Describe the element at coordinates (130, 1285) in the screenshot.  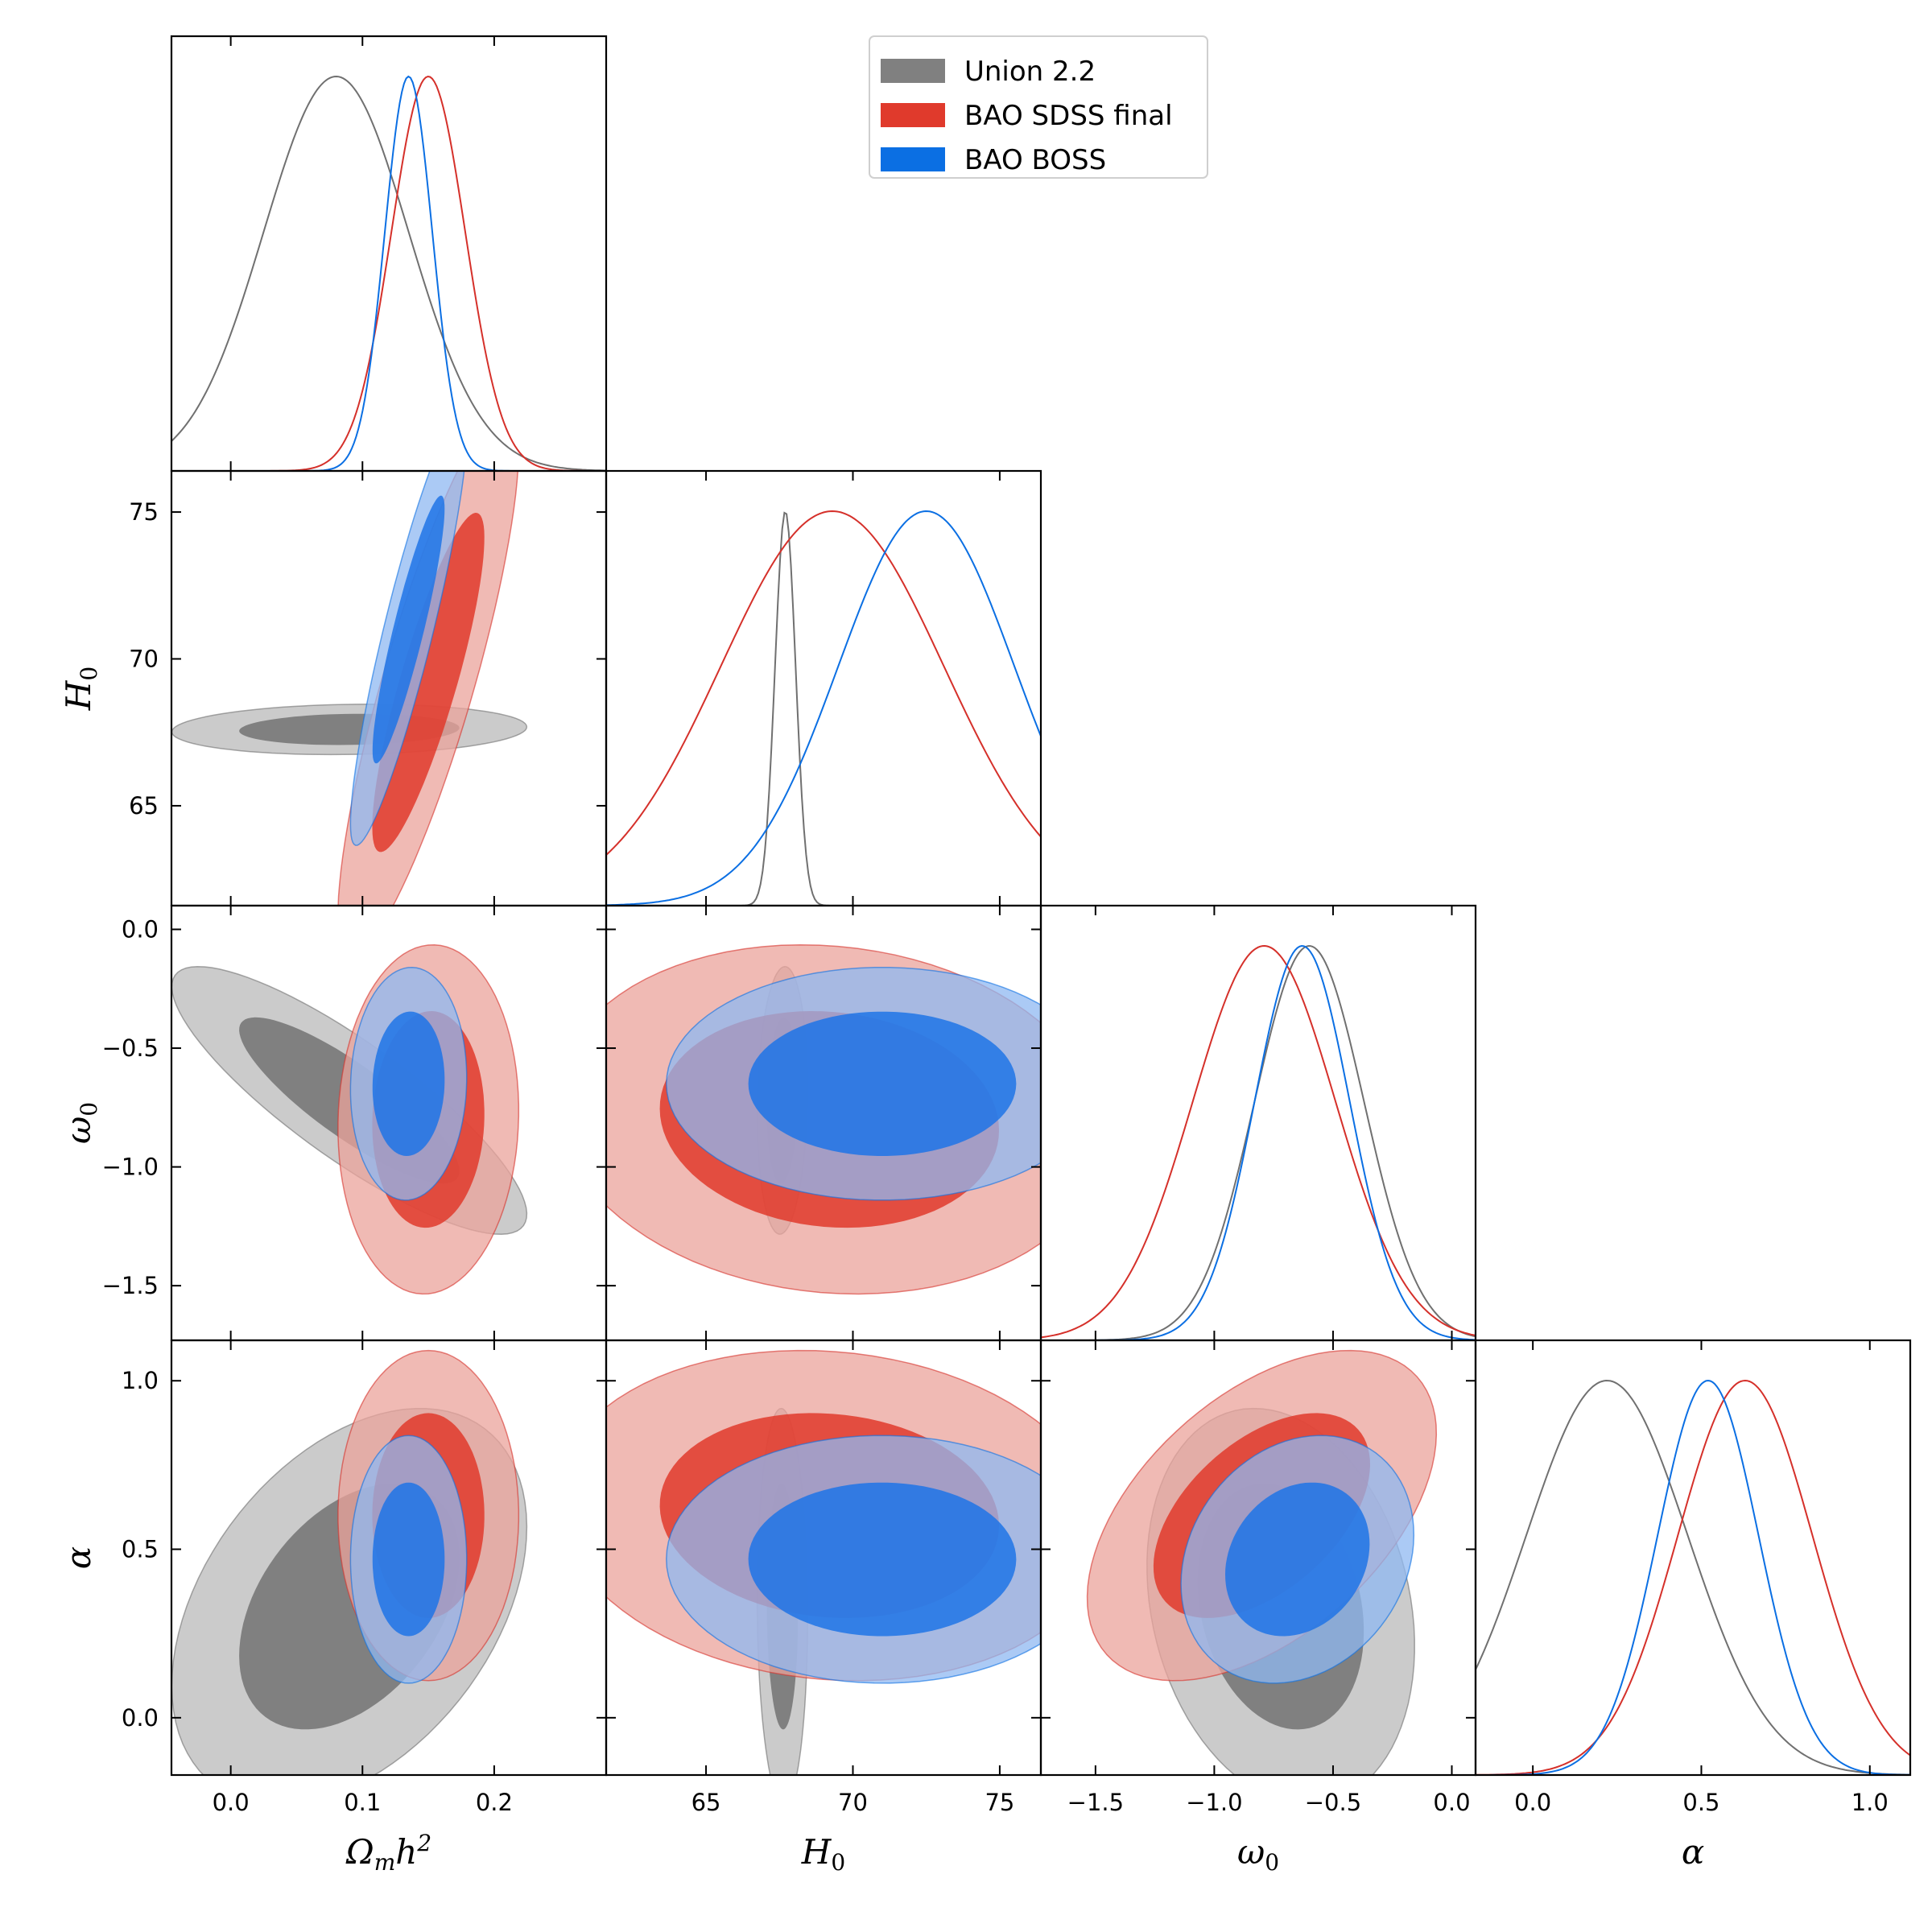
I see `y-tick-label: −1.5` at that location.